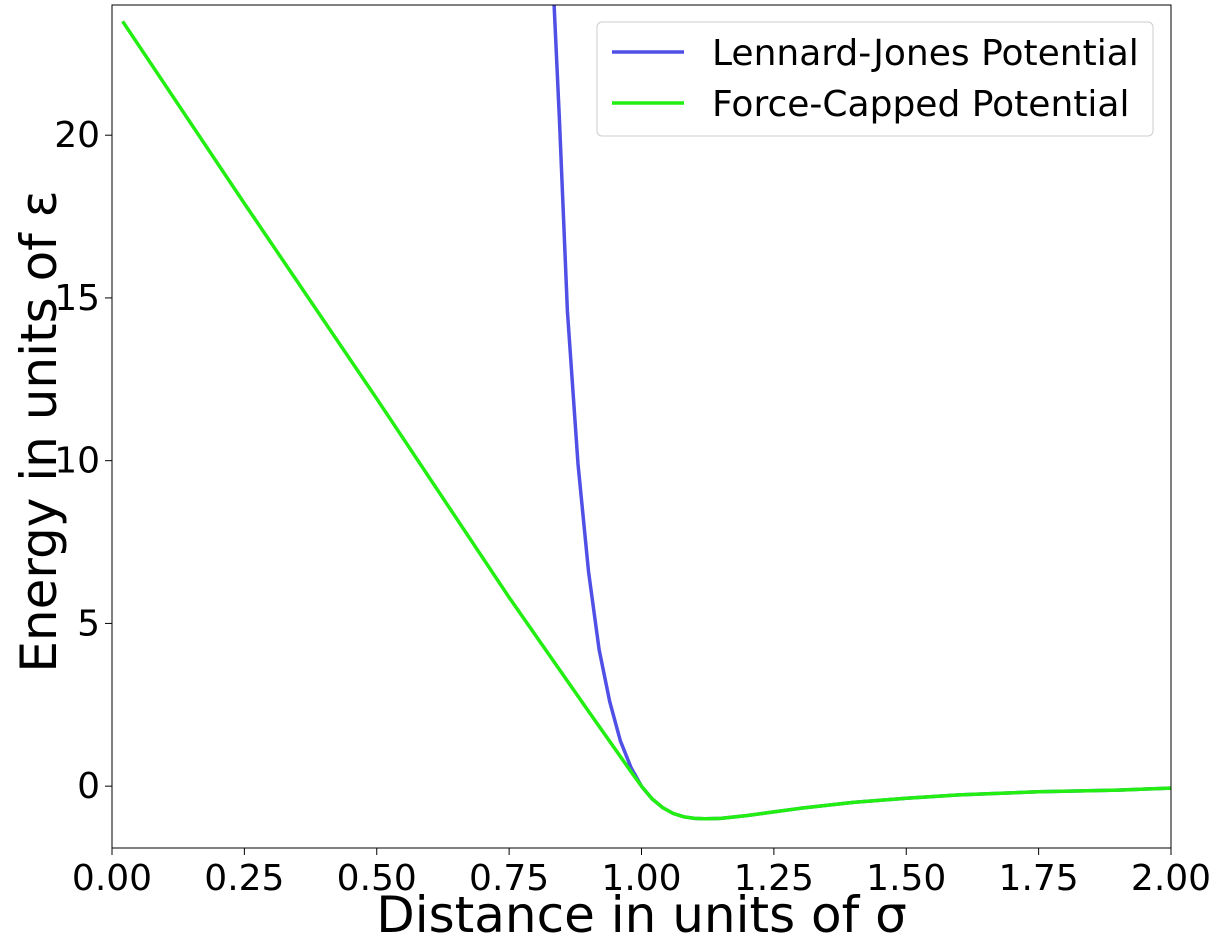 This screenshot has height=946, width=1215. I want to click on x-axis: 0.00 0.25 0.50 0.75 1.00 1.25 1.50 1.75 2.00, so click(641, 873).